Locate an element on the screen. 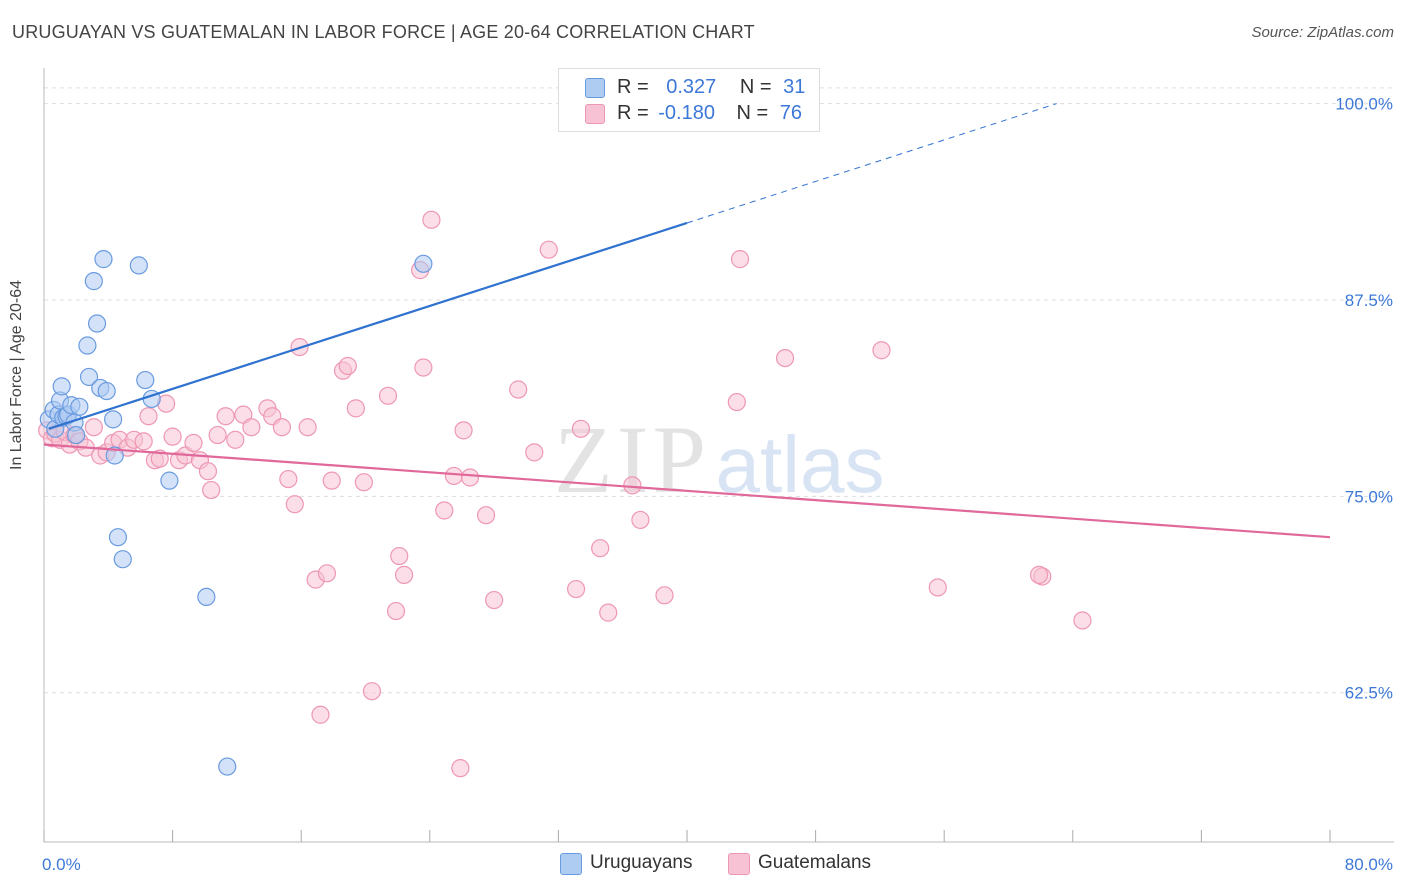 This screenshot has height=892, width=1406. guatemalan-trend-line is located at coordinates (687, 491).